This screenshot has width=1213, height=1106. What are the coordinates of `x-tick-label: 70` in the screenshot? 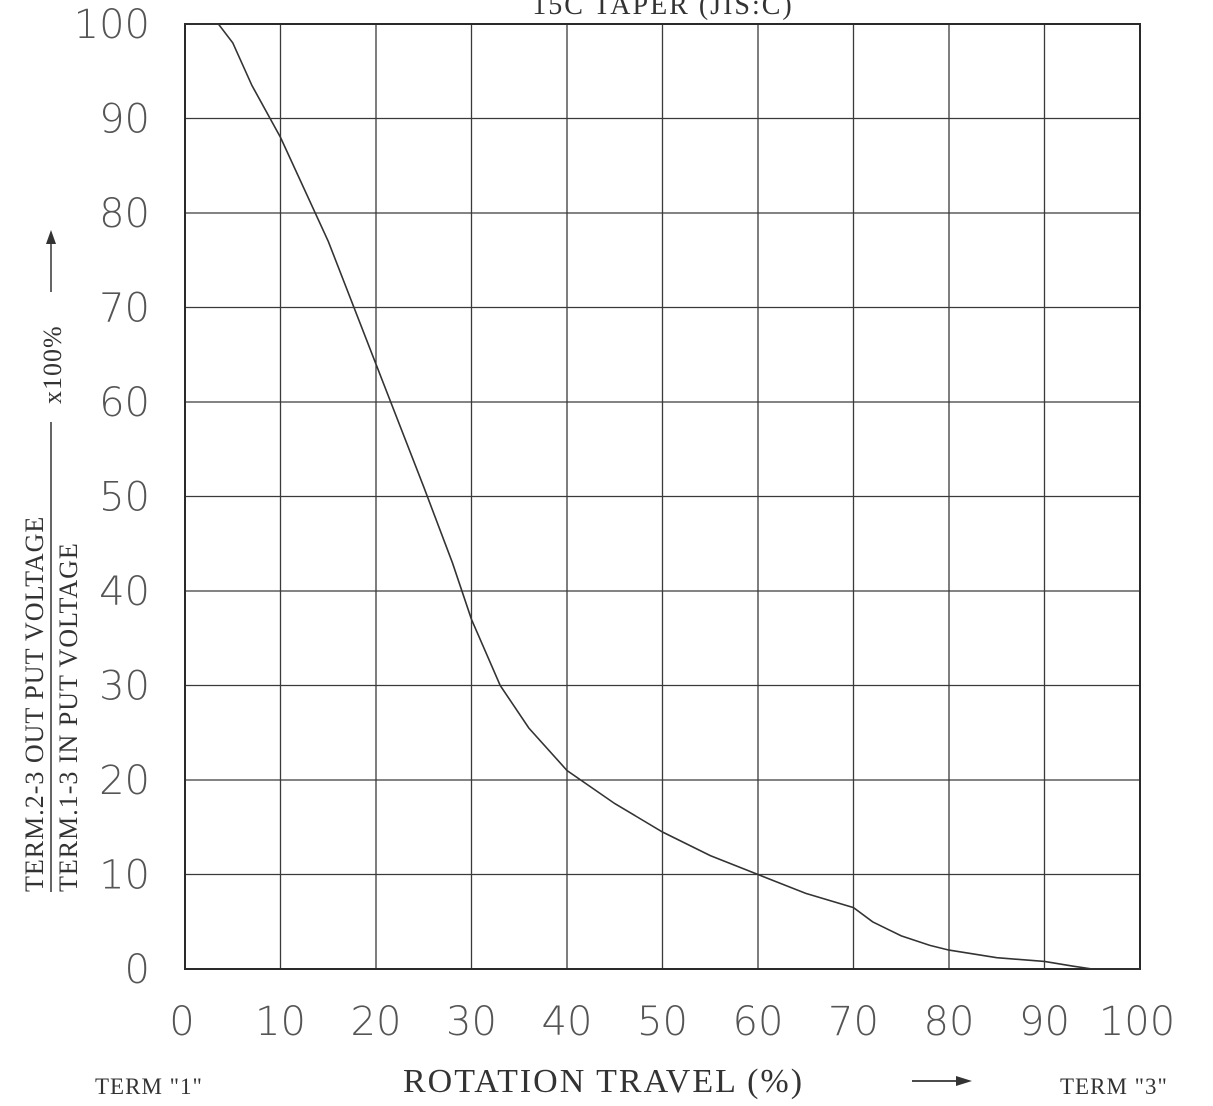 It's located at (853, 1022).